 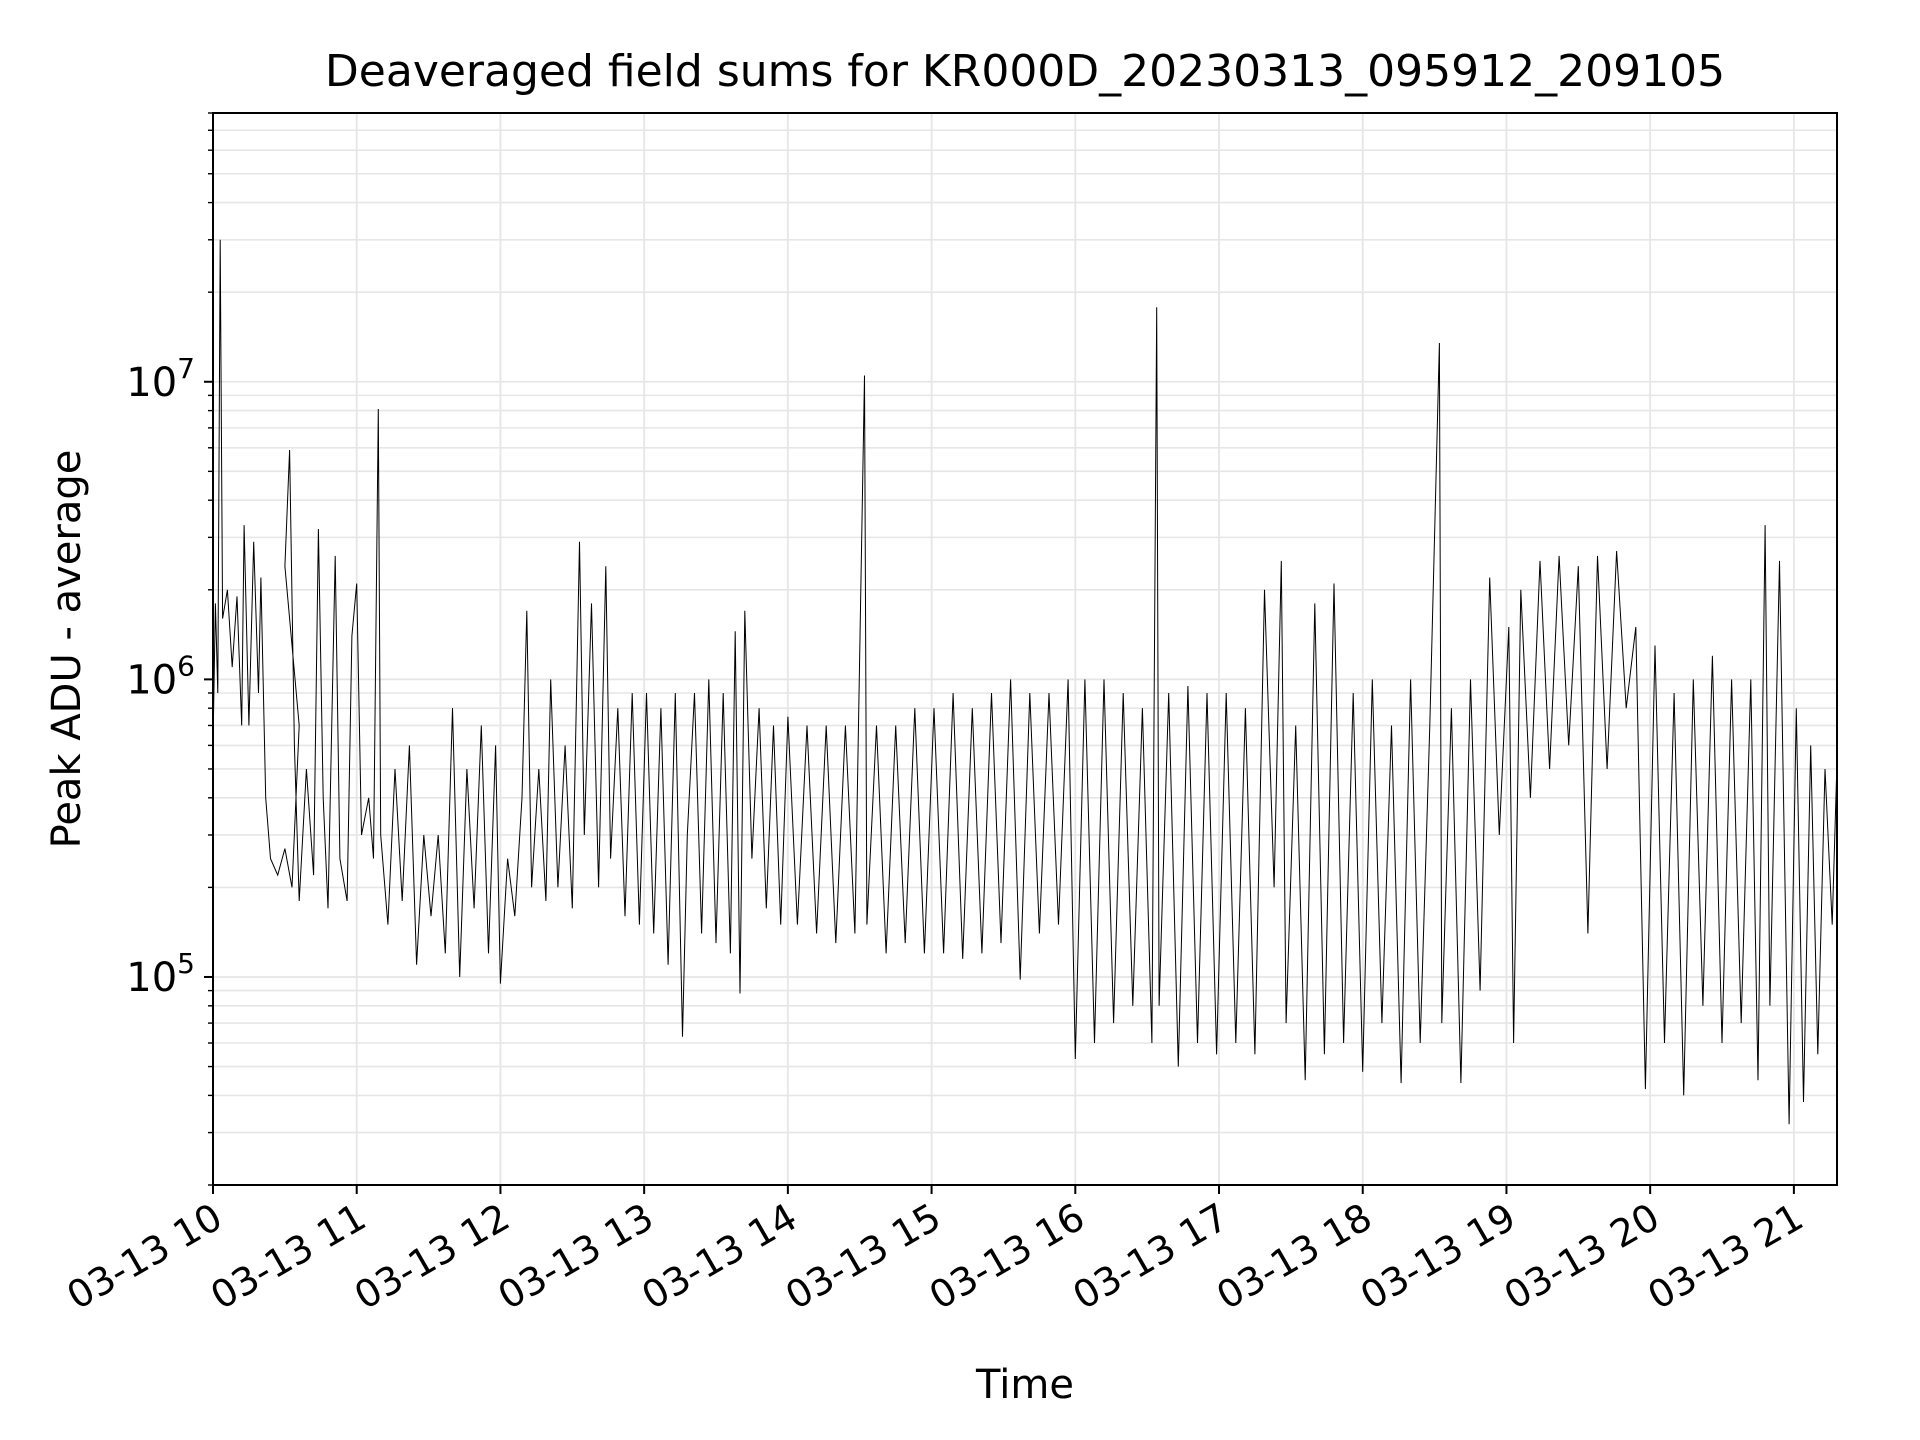 What do you see at coordinates (67, 649) in the screenshot?
I see `y-axis-label: Peak ADU - average` at bounding box center [67, 649].